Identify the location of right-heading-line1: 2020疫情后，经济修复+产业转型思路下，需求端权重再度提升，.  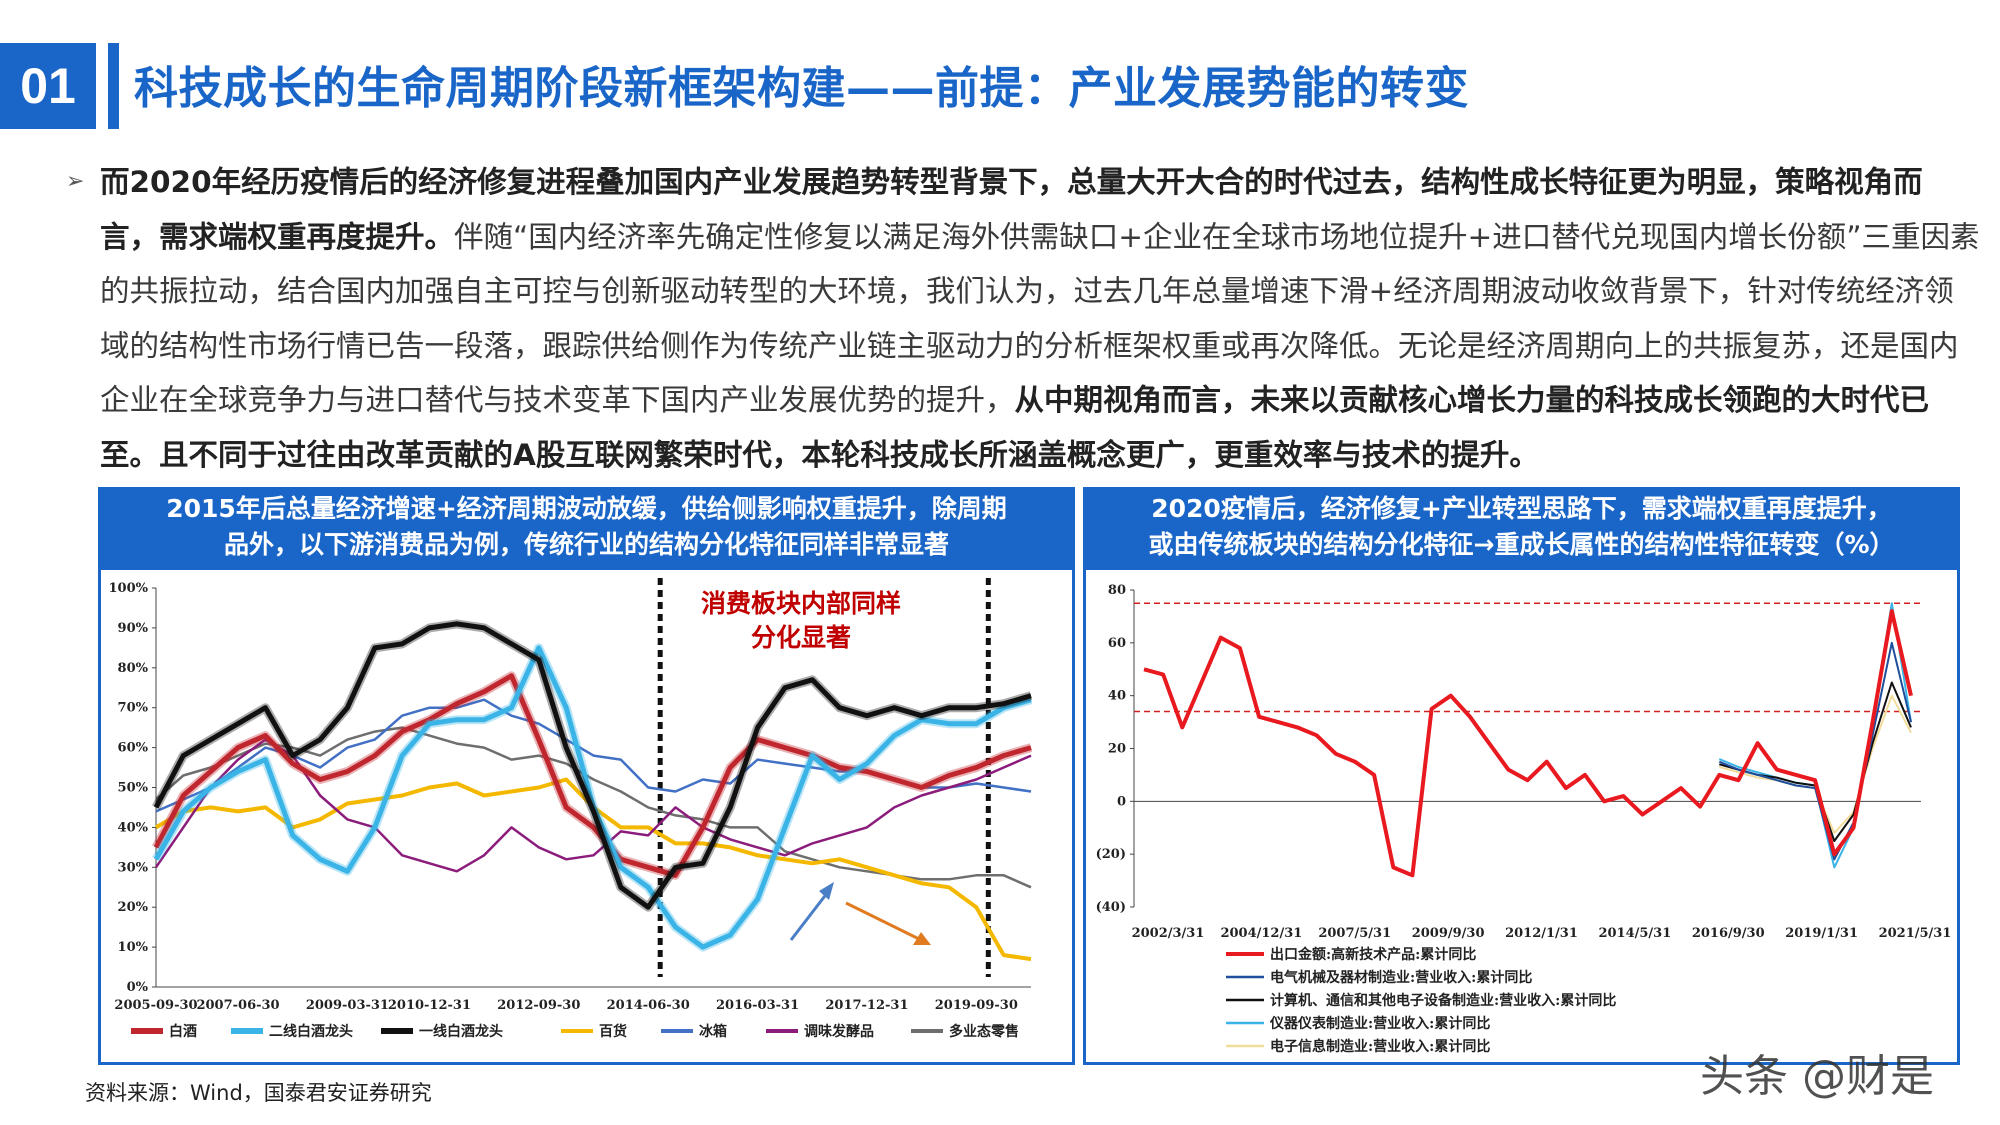
(1521, 508).